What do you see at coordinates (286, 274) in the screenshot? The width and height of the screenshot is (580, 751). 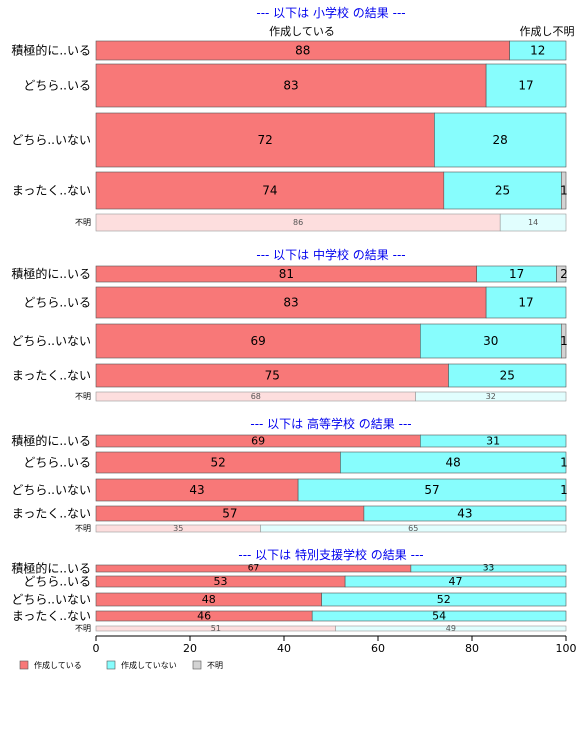 I see `data-label: 81` at bounding box center [286, 274].